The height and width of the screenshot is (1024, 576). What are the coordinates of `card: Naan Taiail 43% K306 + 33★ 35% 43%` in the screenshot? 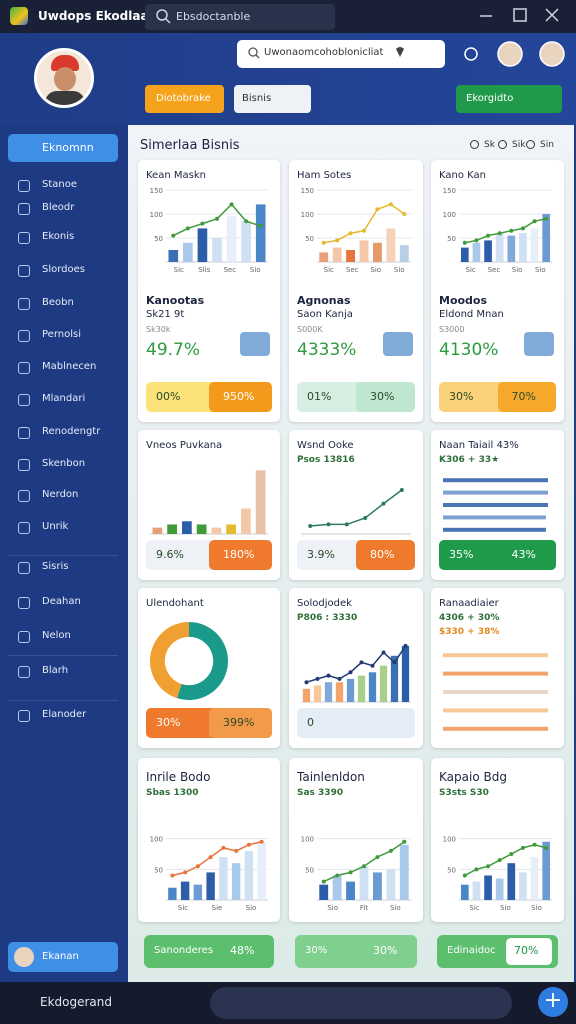 It's located at (497, 505).